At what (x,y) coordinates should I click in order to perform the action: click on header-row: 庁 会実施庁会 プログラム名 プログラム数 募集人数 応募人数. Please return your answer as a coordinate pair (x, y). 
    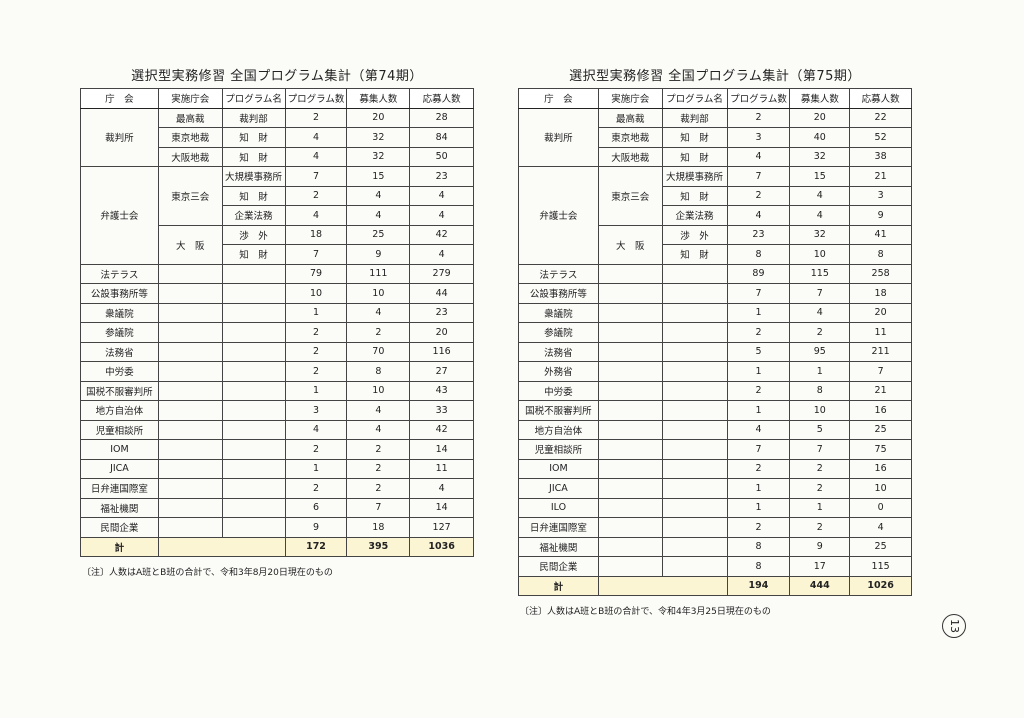
    Looking at the image, I should click on (277, 98).